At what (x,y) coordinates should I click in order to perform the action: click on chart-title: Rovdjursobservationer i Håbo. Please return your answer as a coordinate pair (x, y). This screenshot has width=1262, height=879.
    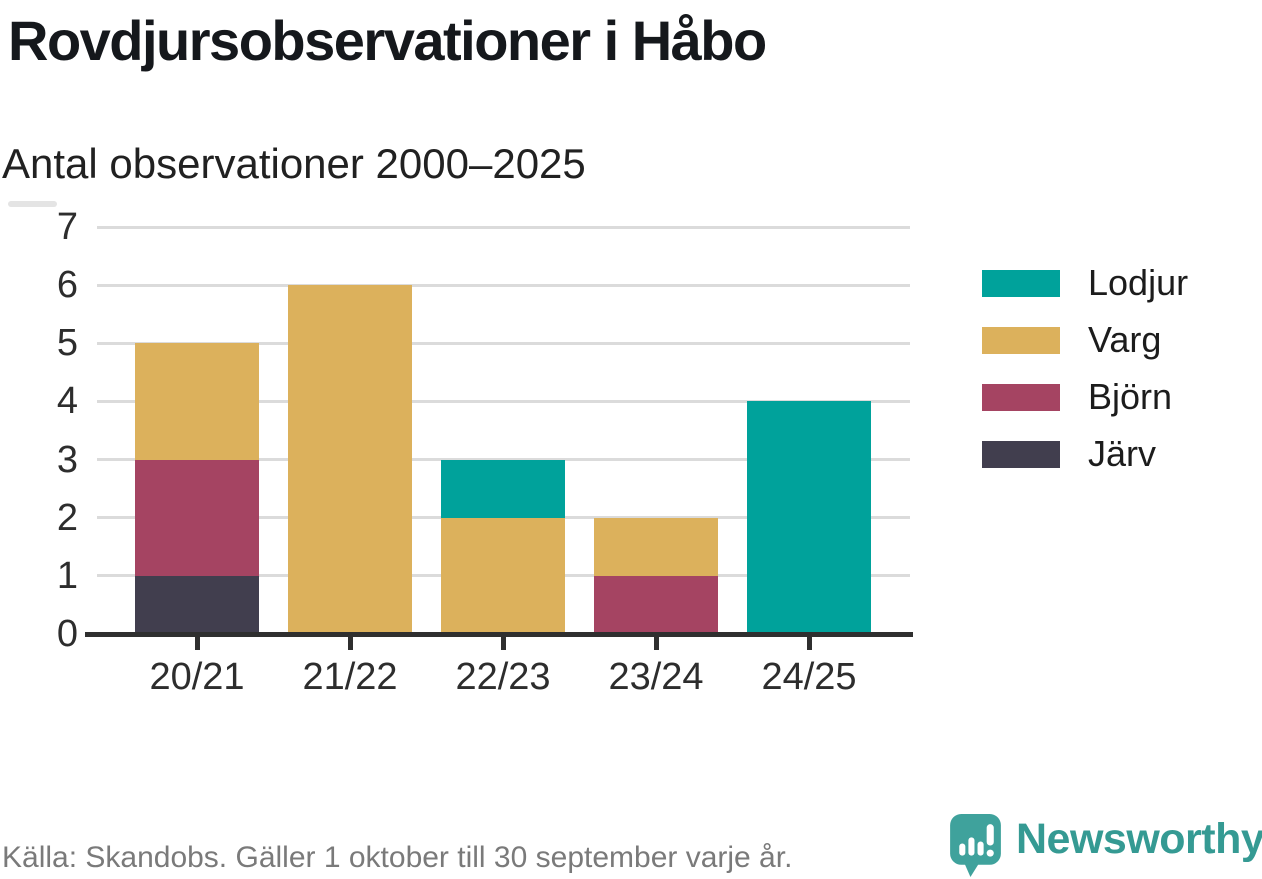
    Looking at the image, I should click on (387, 40).